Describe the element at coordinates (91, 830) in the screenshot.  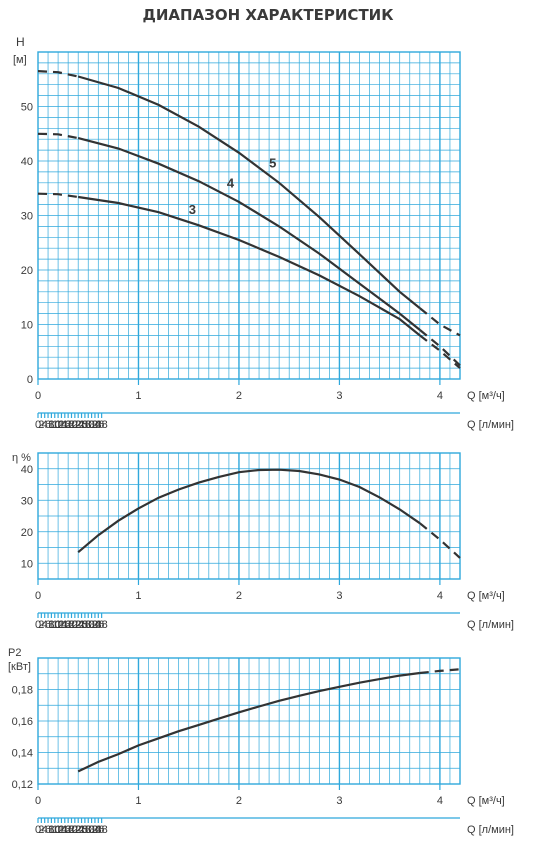
I see `x-tick-label-lmin: 32` at that location.